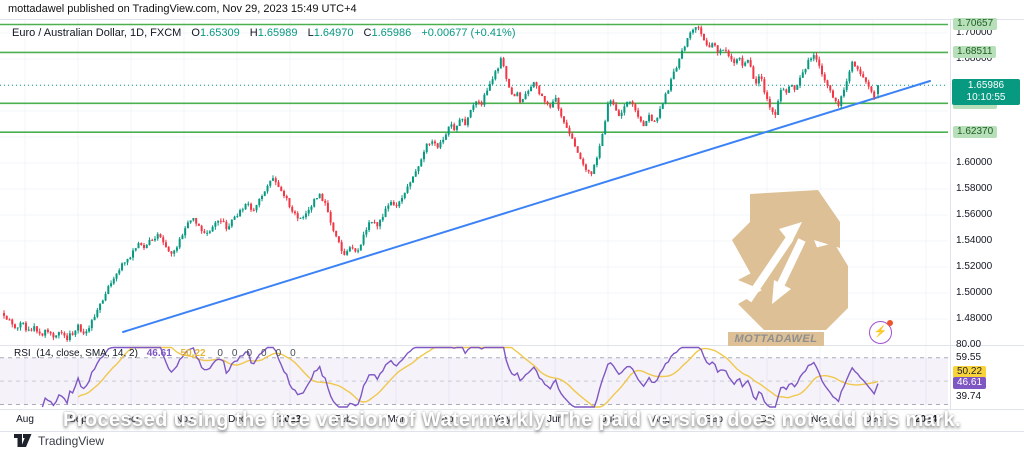 The image size is (1024, 456). I want to click on mottadawel-caption: MOTTADAWEL, so click(776, 339).